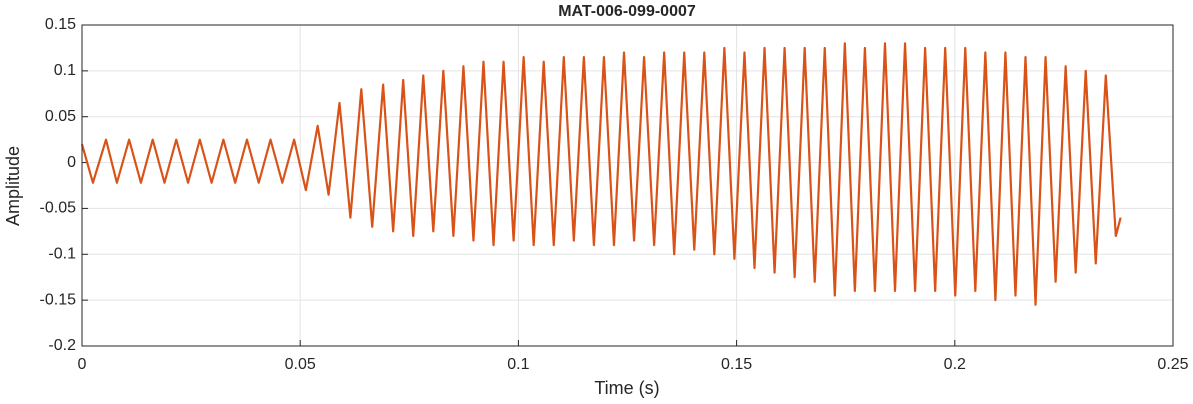  What do you see at coordinates (300, 364) in the screenshot?
I see `x-tick-label: 0.05` at bounding box center [300, 364].